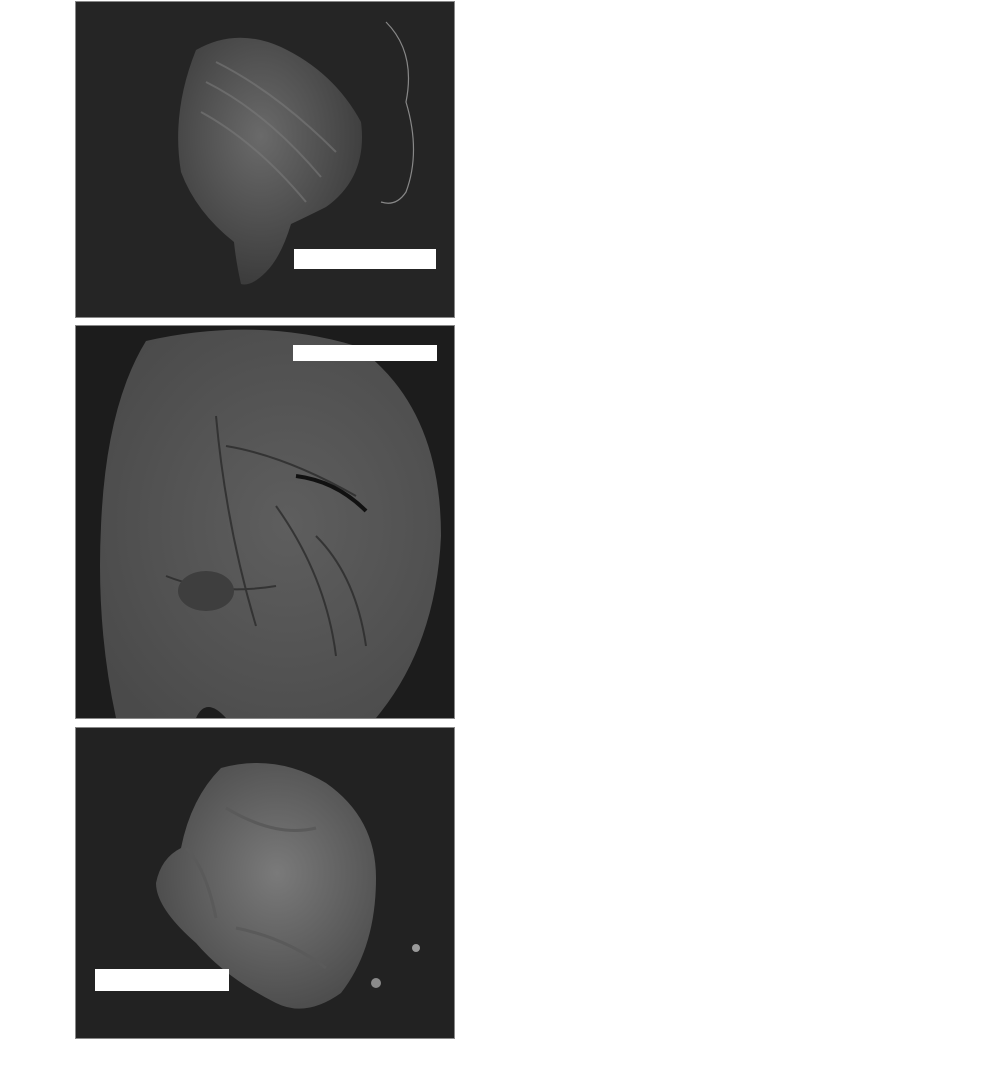  What do you see at coordinates (288, 886) in the screenshot?
I see `particle-c-shape` at bounding box center [288, 886].